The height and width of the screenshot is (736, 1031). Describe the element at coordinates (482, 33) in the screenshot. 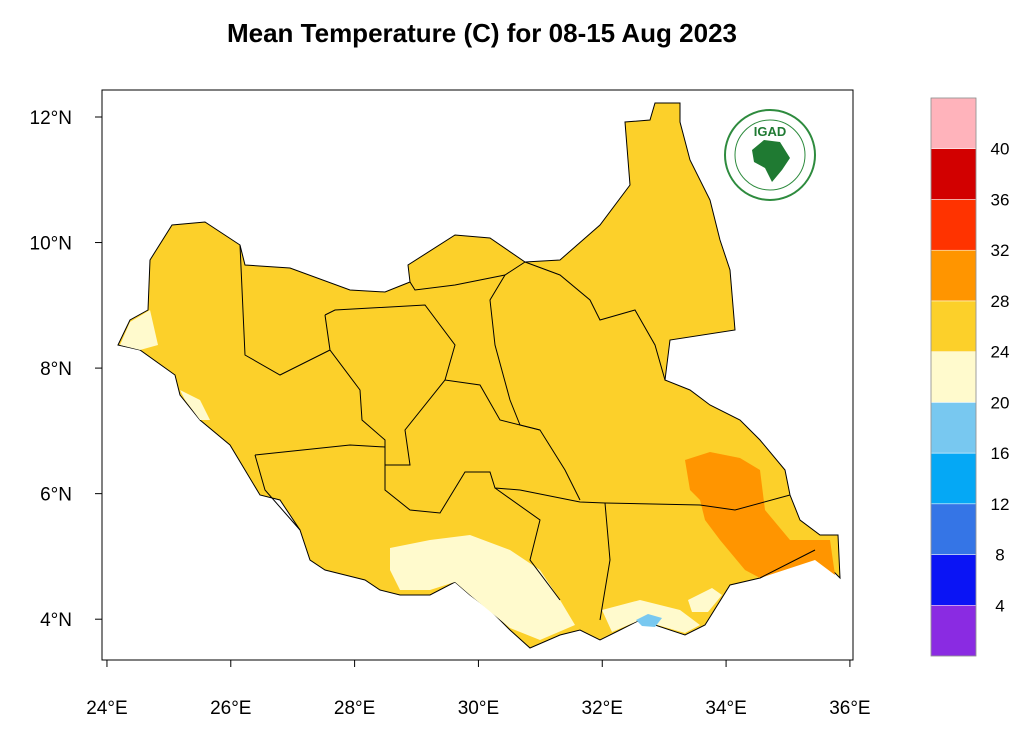

I see `title: Mean Temperature (C) for 08-15 Aug 2023` at that location.